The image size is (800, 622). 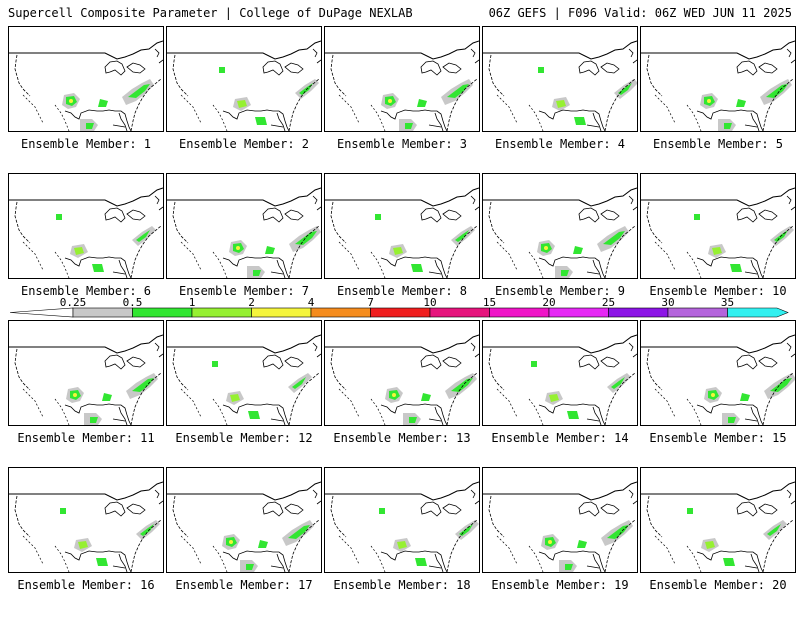 What do you see at coordinates (548, 302) in the screenshot?
I see `legend-threshold-label: 20` at bounding box center [548, 302].